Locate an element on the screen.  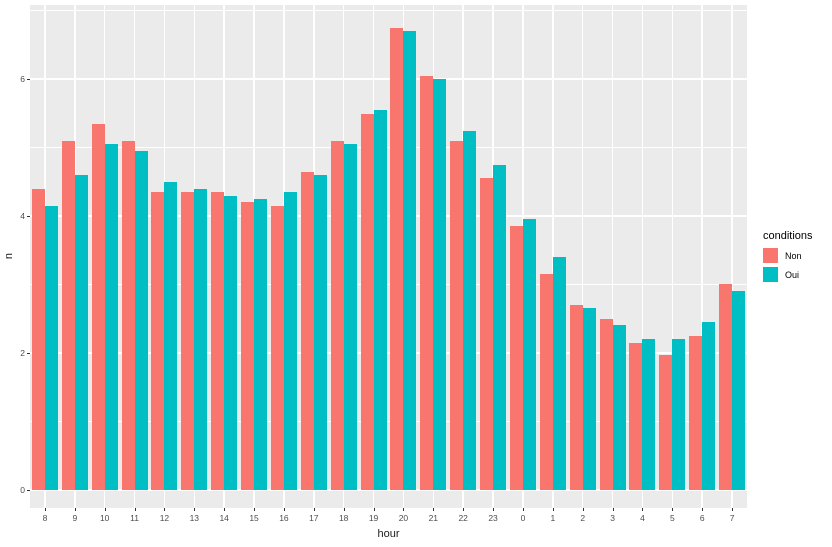
x-tick-label: 20 is located at coordinates (403, 518).